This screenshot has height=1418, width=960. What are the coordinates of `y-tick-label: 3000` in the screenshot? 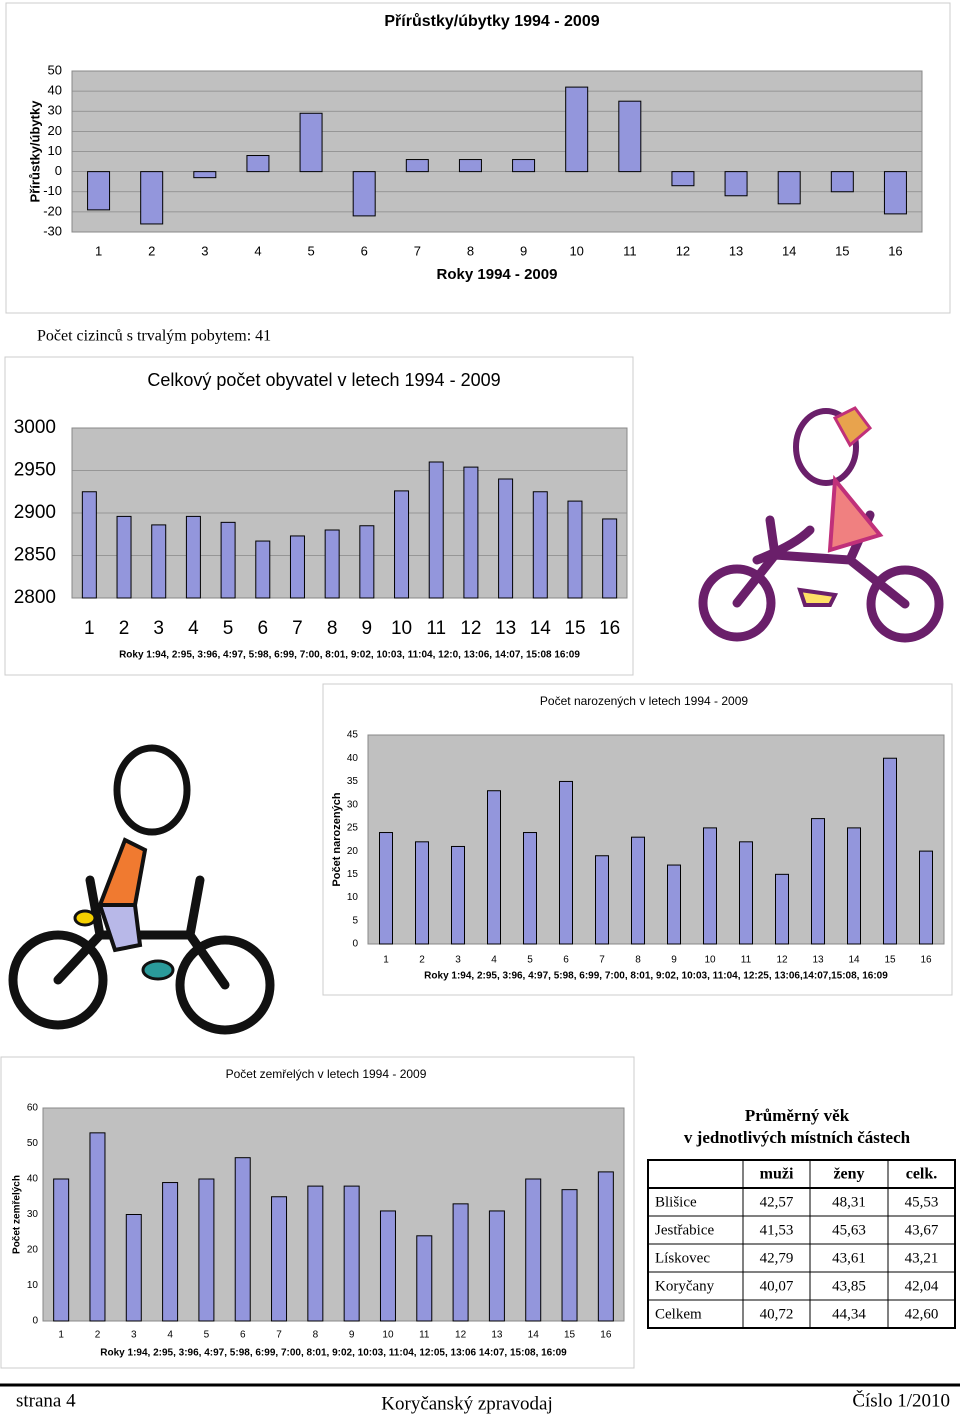 It's located at (35, 427).